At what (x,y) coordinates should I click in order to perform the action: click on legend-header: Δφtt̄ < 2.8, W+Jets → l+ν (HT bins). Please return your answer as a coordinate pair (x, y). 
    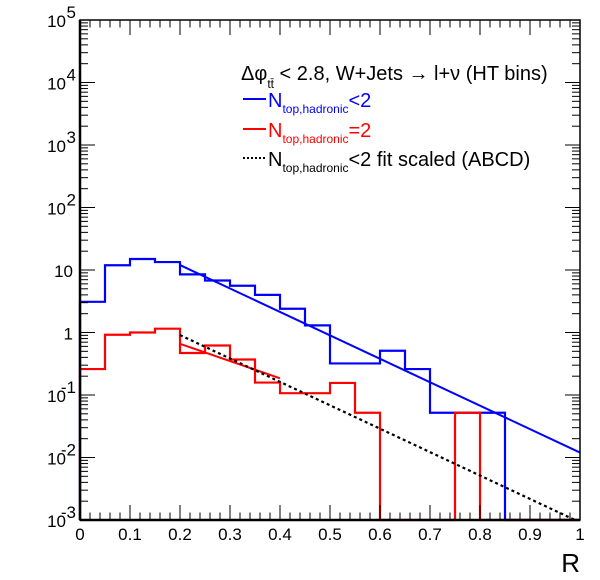
    Looking at the image, I should click on (394, 77).